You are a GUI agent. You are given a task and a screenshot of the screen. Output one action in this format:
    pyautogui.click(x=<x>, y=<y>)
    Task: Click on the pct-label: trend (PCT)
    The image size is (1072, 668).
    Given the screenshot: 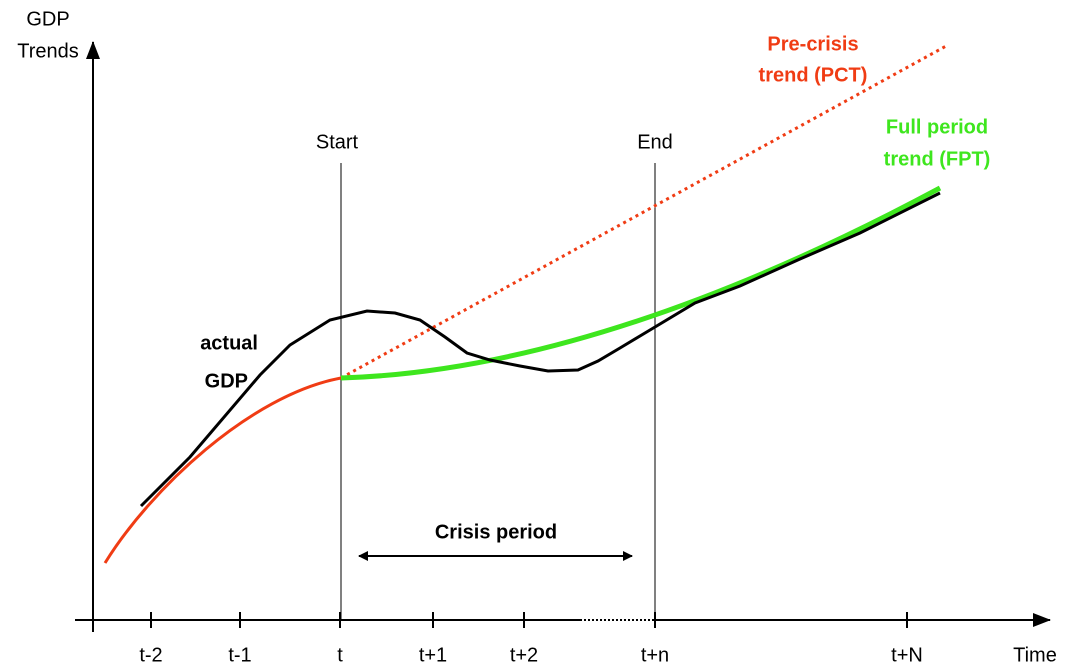 What is the action you would take?
    pyautogui.click(x=813, y=75)
    